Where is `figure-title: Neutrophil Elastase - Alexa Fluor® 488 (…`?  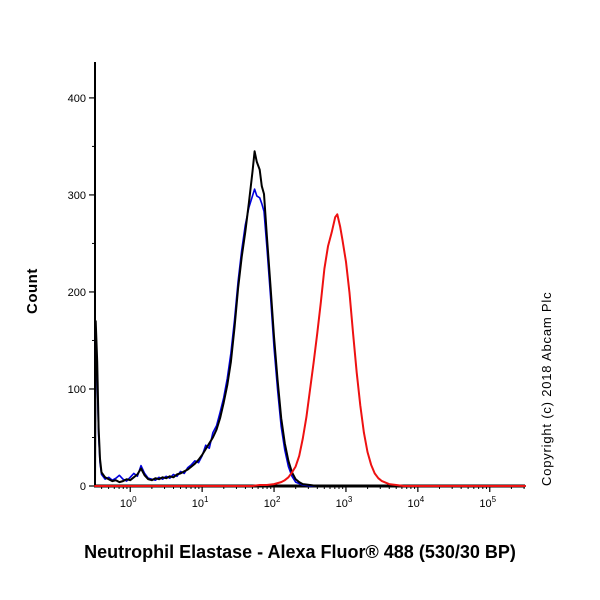 figure-title: Neutrophil Elastase - Alexa Fluor® 488 (… is located at coordinates (300, 552).